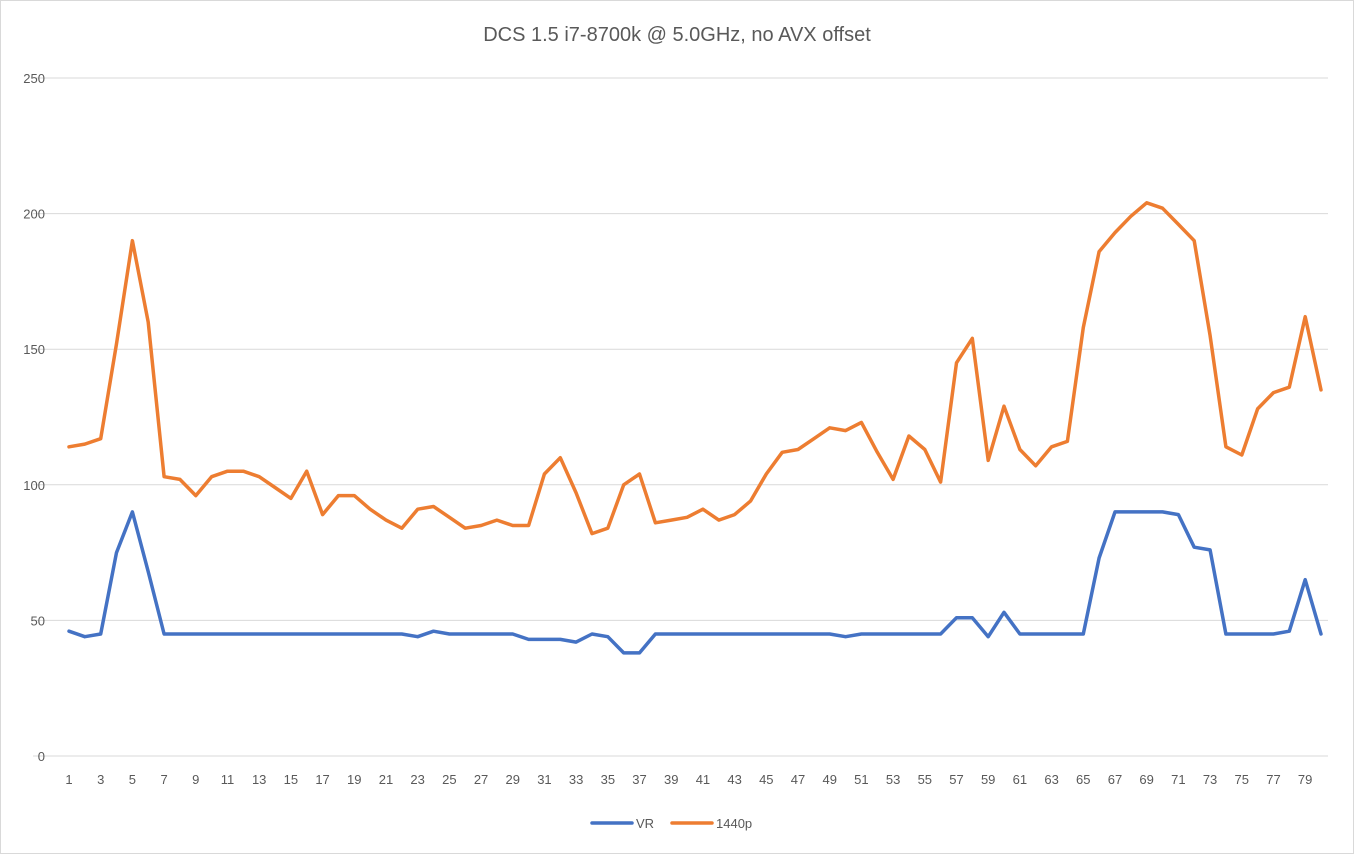 The width and height of the screenshot is (1354, 854). What do you see at coordinates (259, 779) in the screenshot?
I see `x-tick-label: 13` at bounding box center [259, 779].